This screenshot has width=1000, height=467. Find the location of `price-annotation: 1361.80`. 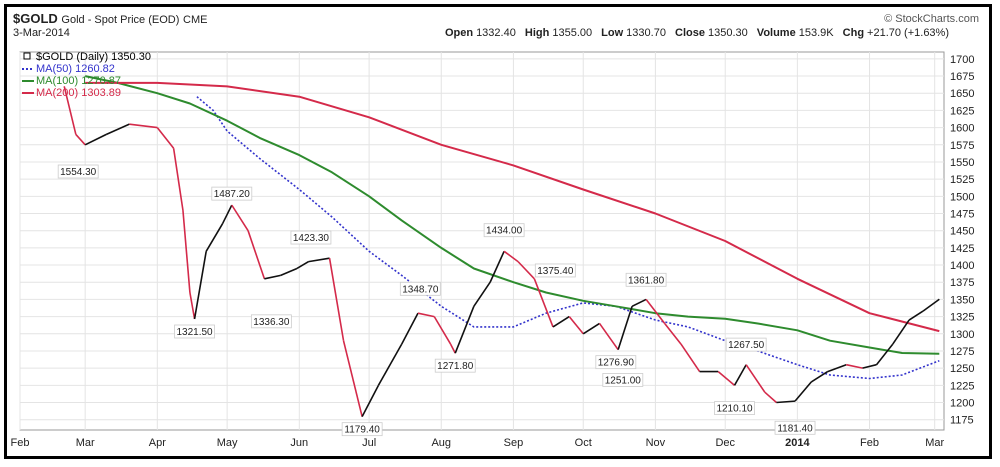

price-annotation: 1361.80 is located at coordinates (646, 280).